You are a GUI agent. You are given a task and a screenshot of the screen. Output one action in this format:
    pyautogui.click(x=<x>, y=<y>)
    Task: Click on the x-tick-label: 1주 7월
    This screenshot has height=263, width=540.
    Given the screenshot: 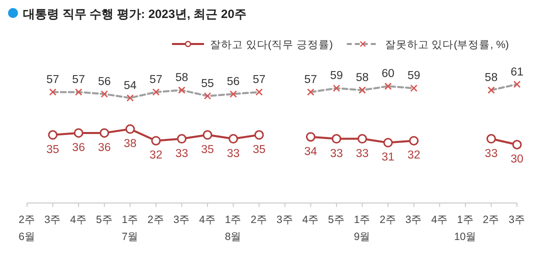 What is the action you would take?
    pyautogui.click(x=130, y=228)
    